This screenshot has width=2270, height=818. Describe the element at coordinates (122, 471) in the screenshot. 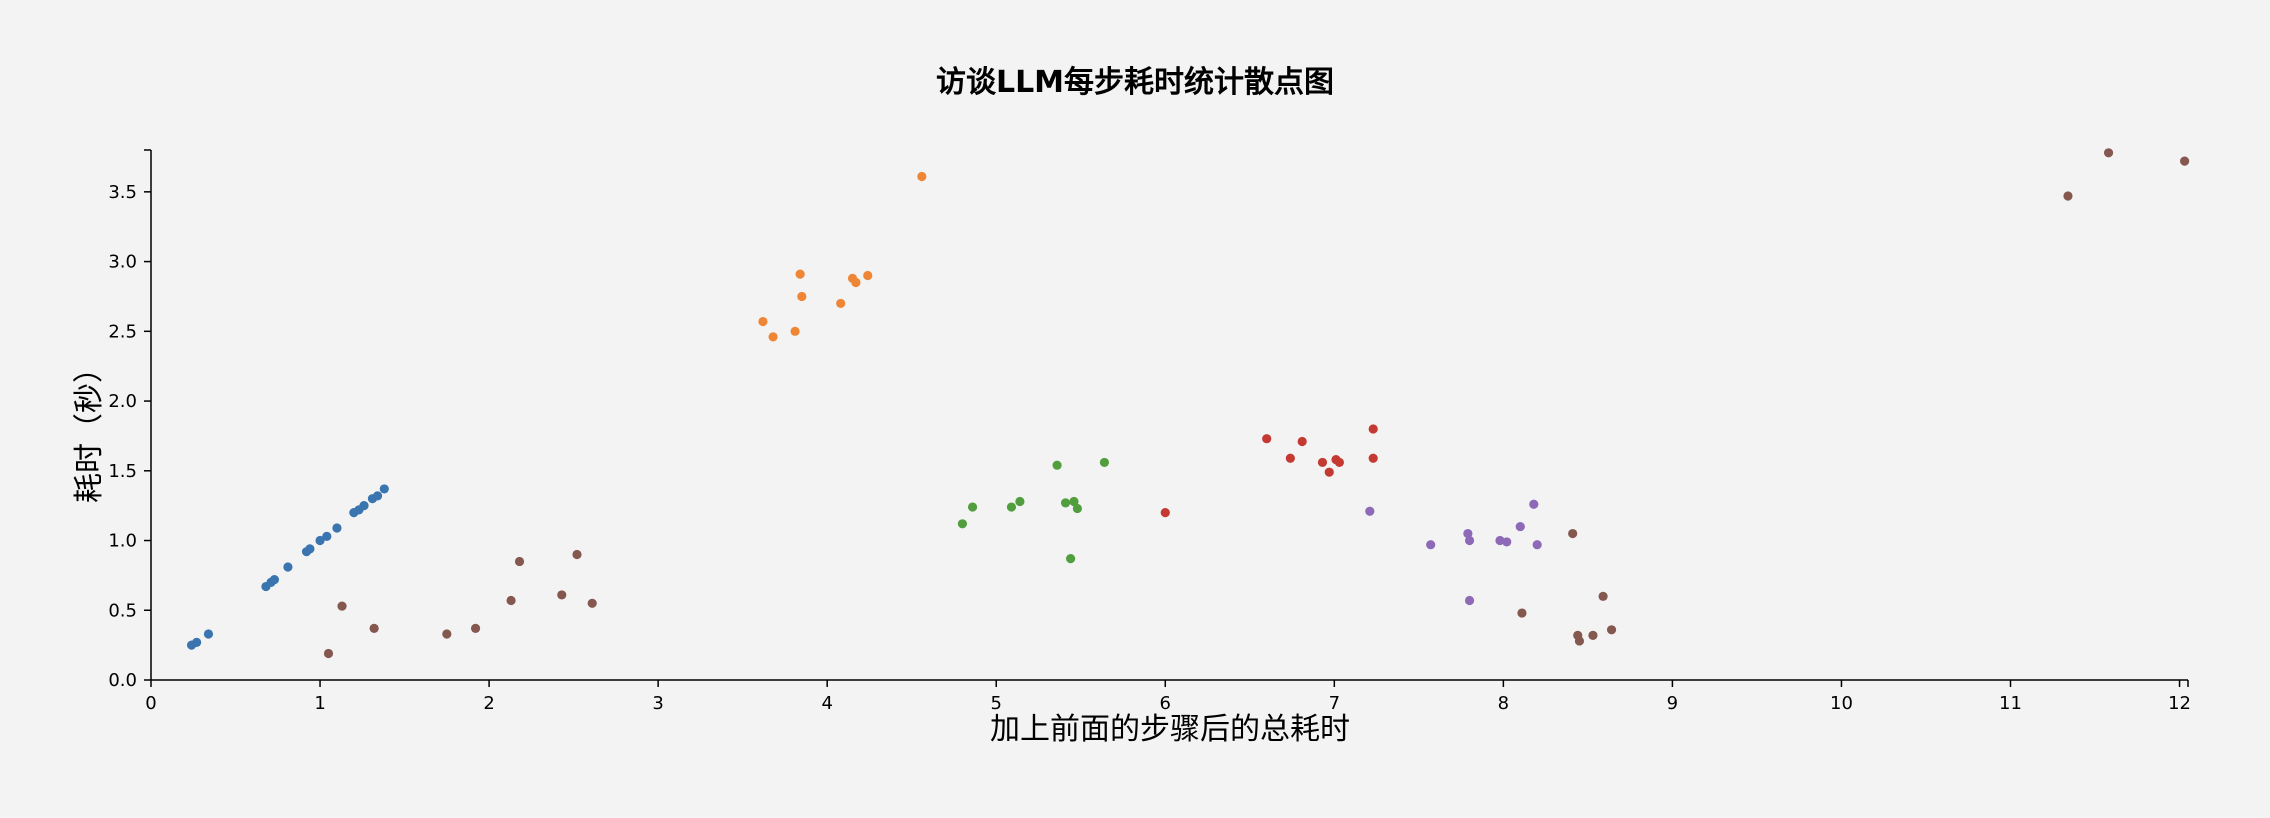

I see `y-tick-label: 1.5` at that location.